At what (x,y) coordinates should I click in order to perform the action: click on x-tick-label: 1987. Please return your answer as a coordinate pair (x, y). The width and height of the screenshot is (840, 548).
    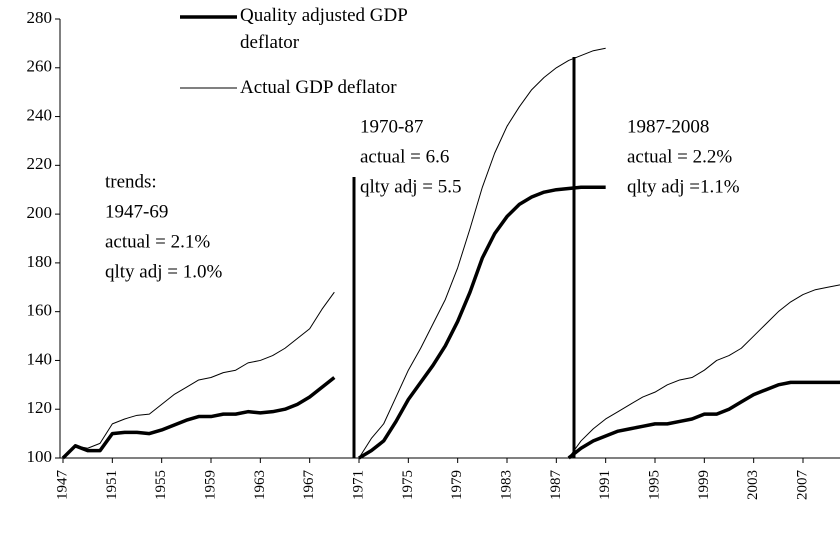
    Looking at the image, I should click on (556, 485).